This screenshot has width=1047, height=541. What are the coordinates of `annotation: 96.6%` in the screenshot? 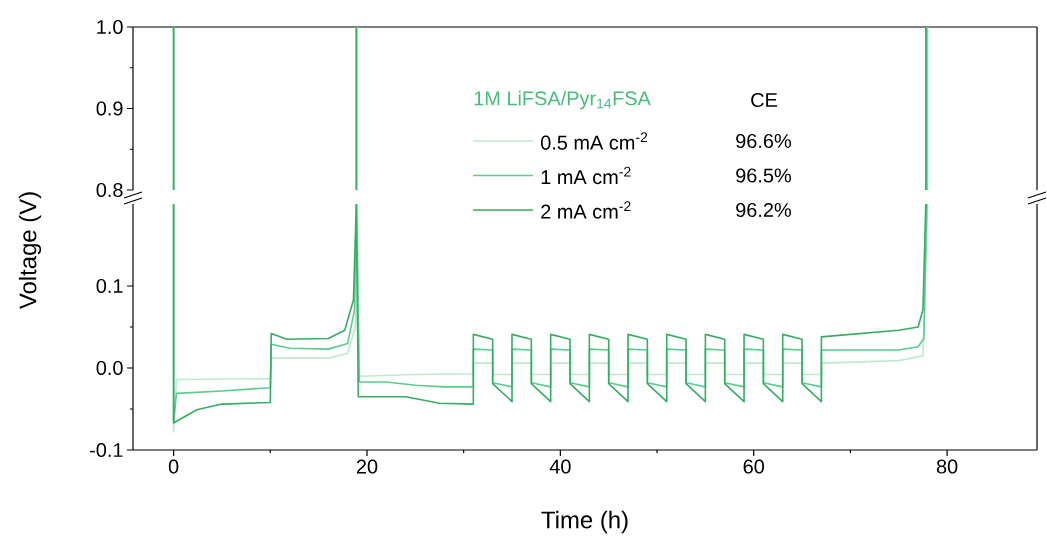 It's located at (763, 141).